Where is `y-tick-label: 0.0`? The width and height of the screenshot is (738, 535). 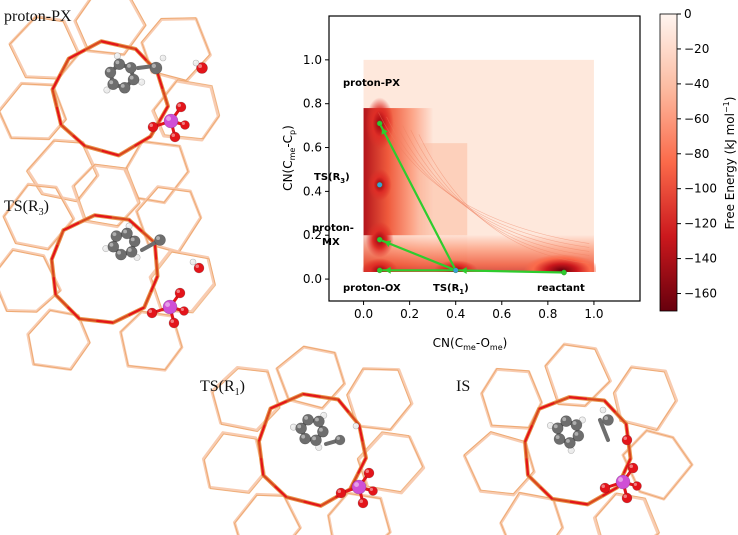 y-tick-label: 0.0 is located at coordinates (312, 279).